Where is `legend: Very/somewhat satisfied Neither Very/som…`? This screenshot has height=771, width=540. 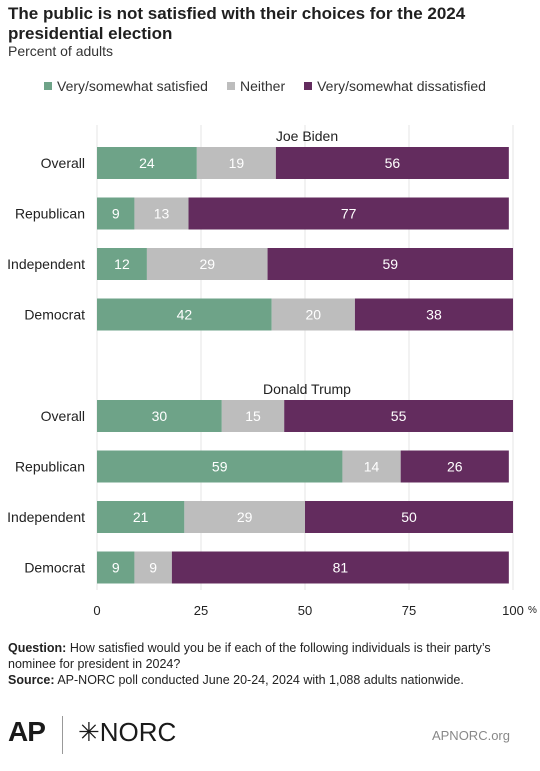 legend: Very/somewhat satisfied Neither Very/som… is located at coordinates (274, 86).